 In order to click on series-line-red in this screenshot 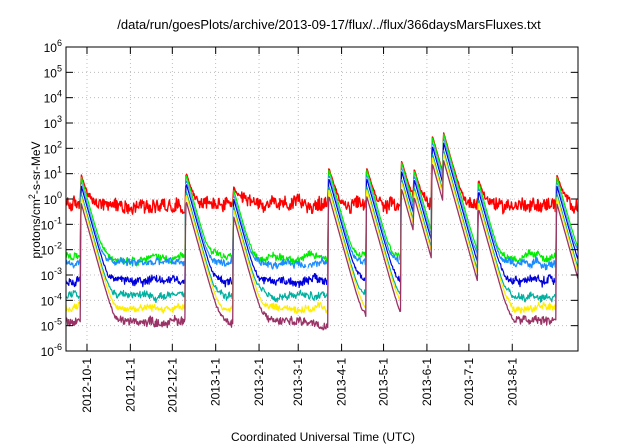, I will do `click(322, 173)`.